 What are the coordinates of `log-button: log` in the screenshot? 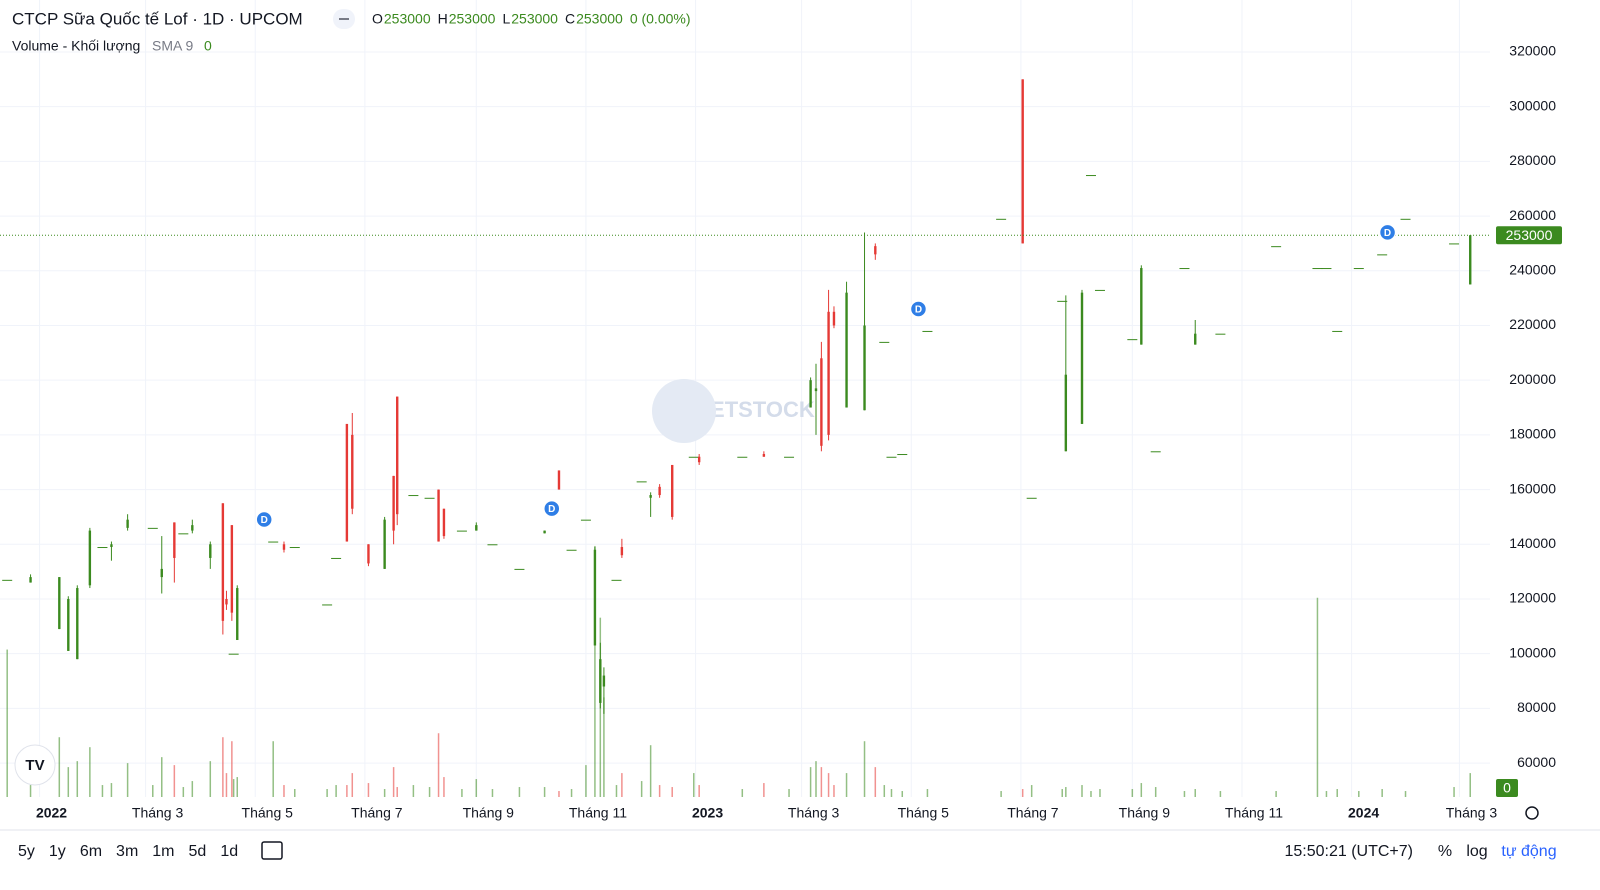 It's located at (1476, 851).